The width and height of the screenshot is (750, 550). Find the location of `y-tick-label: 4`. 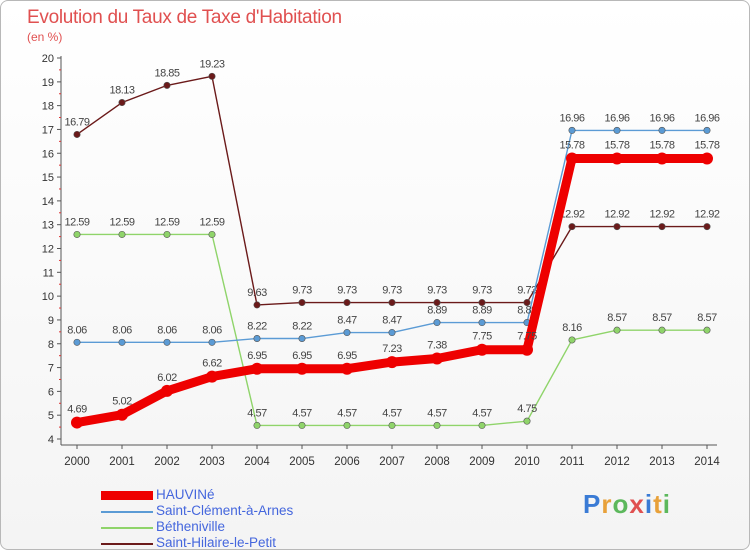

y-tick-label: 4 is located at coordinates (51, 440).